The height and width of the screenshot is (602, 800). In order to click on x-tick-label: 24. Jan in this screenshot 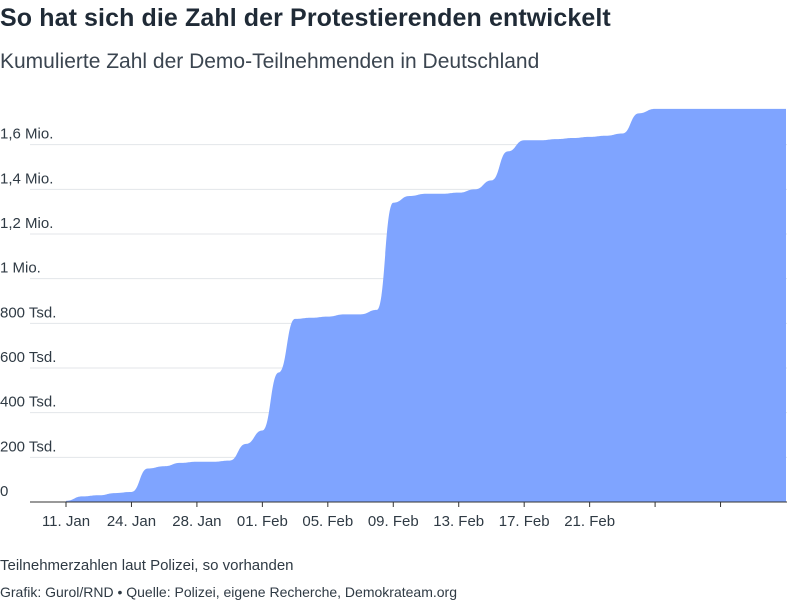, I will do `click(131, 521)`.